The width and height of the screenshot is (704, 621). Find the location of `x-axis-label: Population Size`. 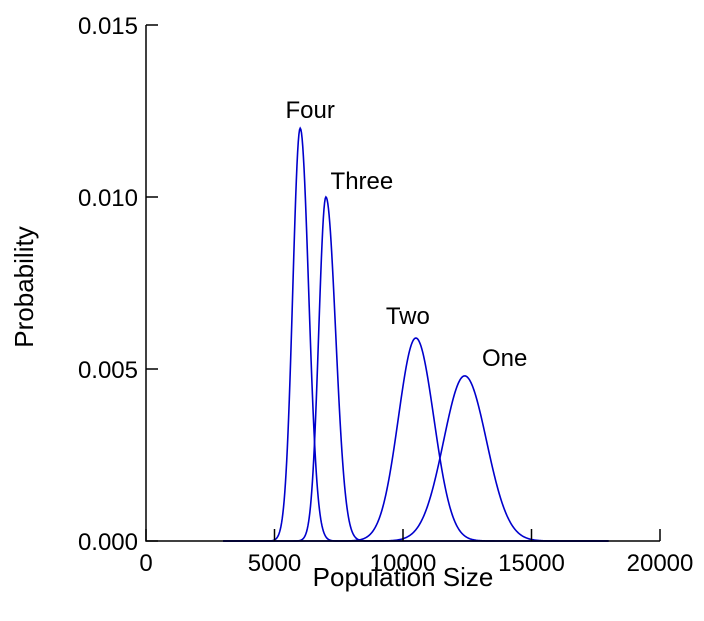

x-axis-label: Population Size is located at coordinates (403, 577).